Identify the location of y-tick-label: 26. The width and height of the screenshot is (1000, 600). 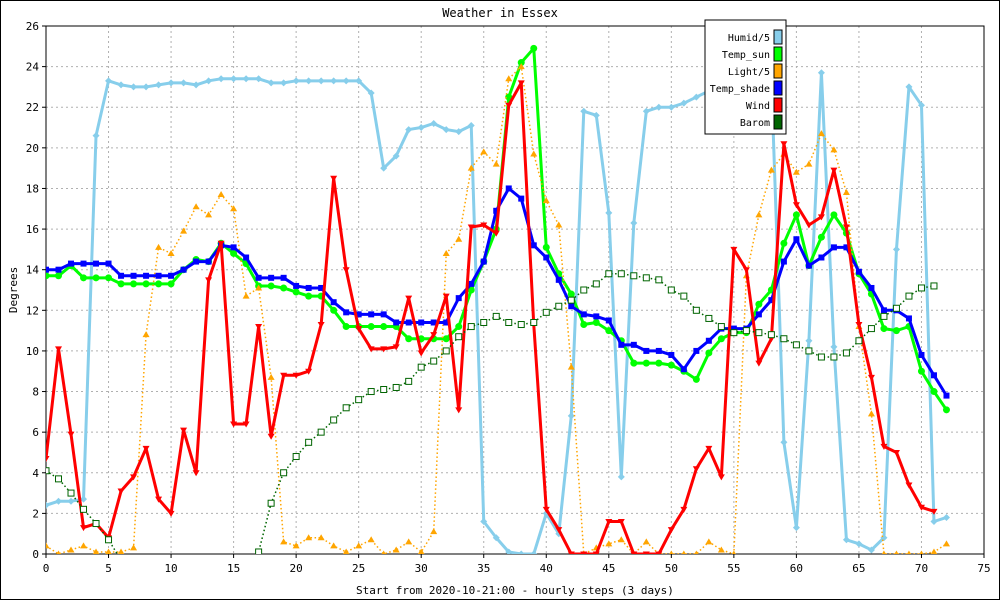
(32, 26).